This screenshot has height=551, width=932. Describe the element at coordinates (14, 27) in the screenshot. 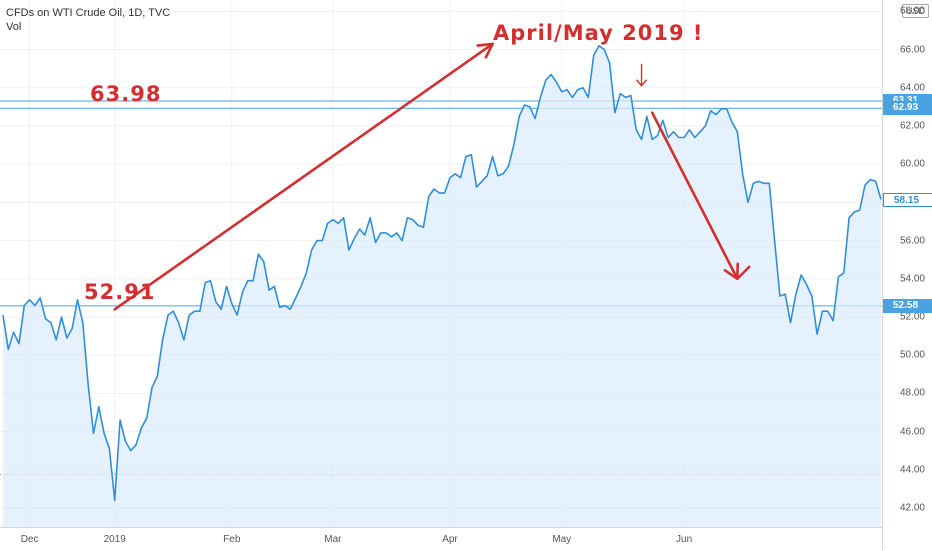

I see `legend-volume: Vol` at that location.